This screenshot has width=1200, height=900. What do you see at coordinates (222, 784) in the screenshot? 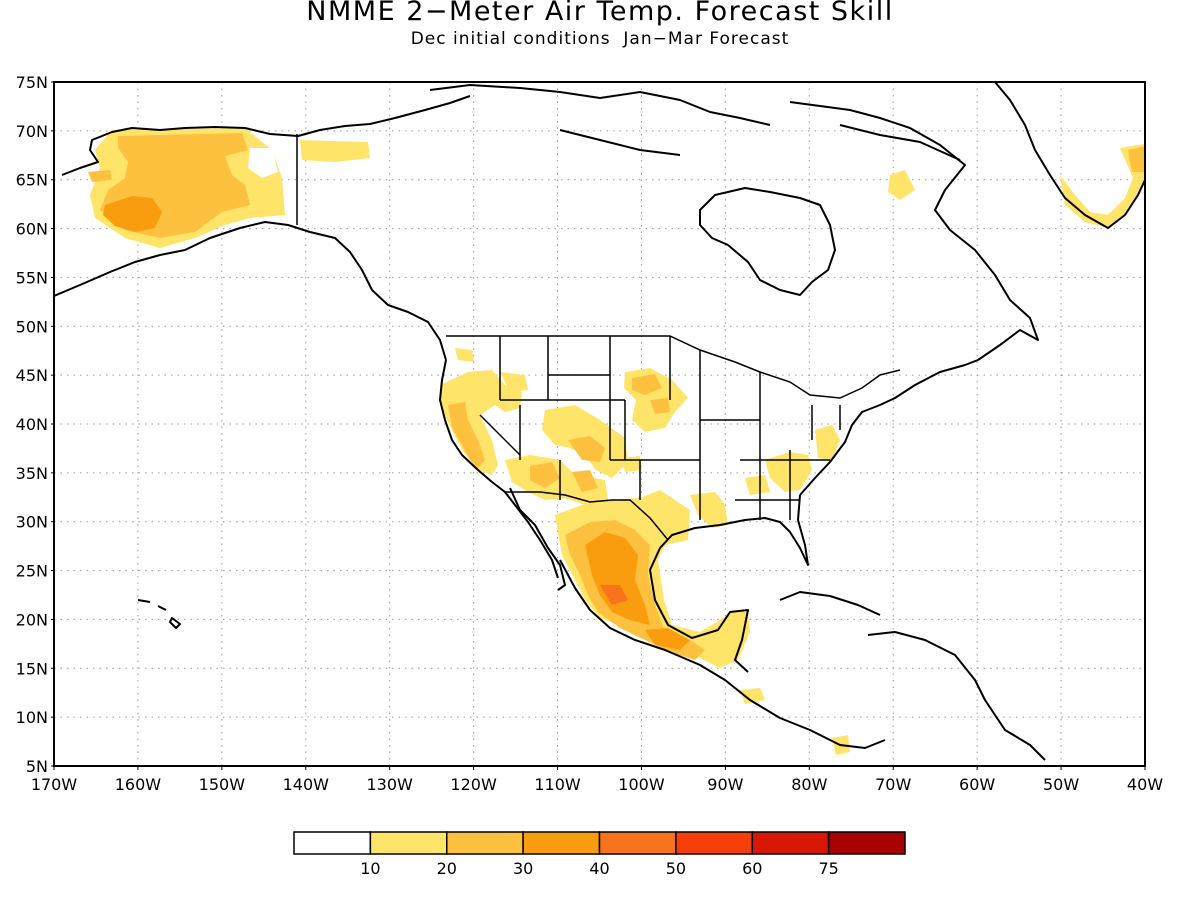
I see `lon-tick-label: 150W` at bounding box center [222, 784].